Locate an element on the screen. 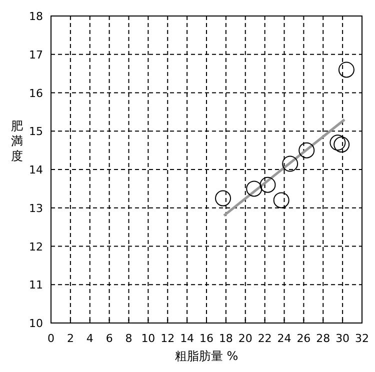  x-tick-label: 16 is located at coordinates (207, 338).